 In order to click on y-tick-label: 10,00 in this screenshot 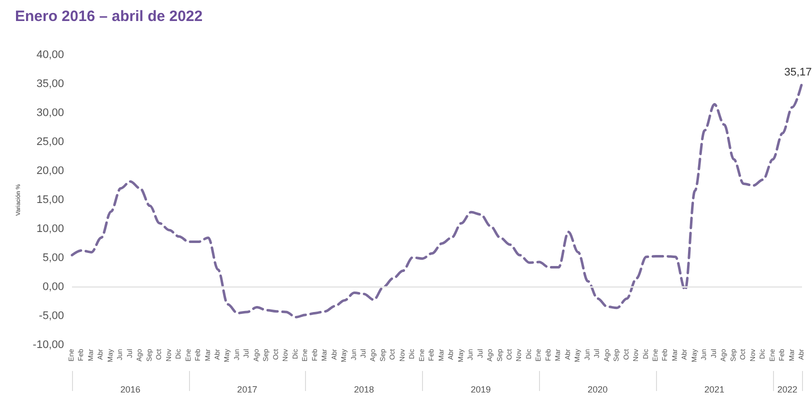, I will do `click(50, 229)`.